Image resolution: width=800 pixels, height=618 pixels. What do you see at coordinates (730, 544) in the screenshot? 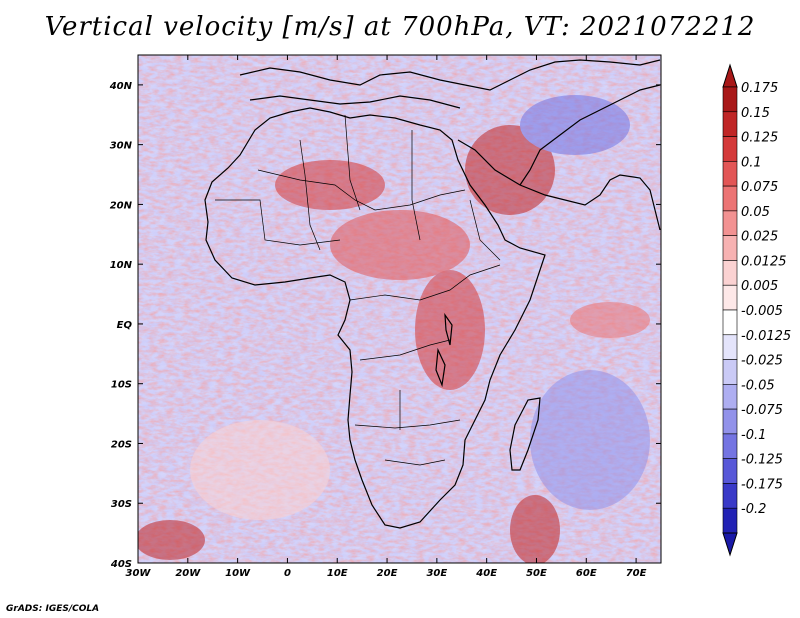
I see `colorbar-bottom-arrow` at bounding box center [730, 544].